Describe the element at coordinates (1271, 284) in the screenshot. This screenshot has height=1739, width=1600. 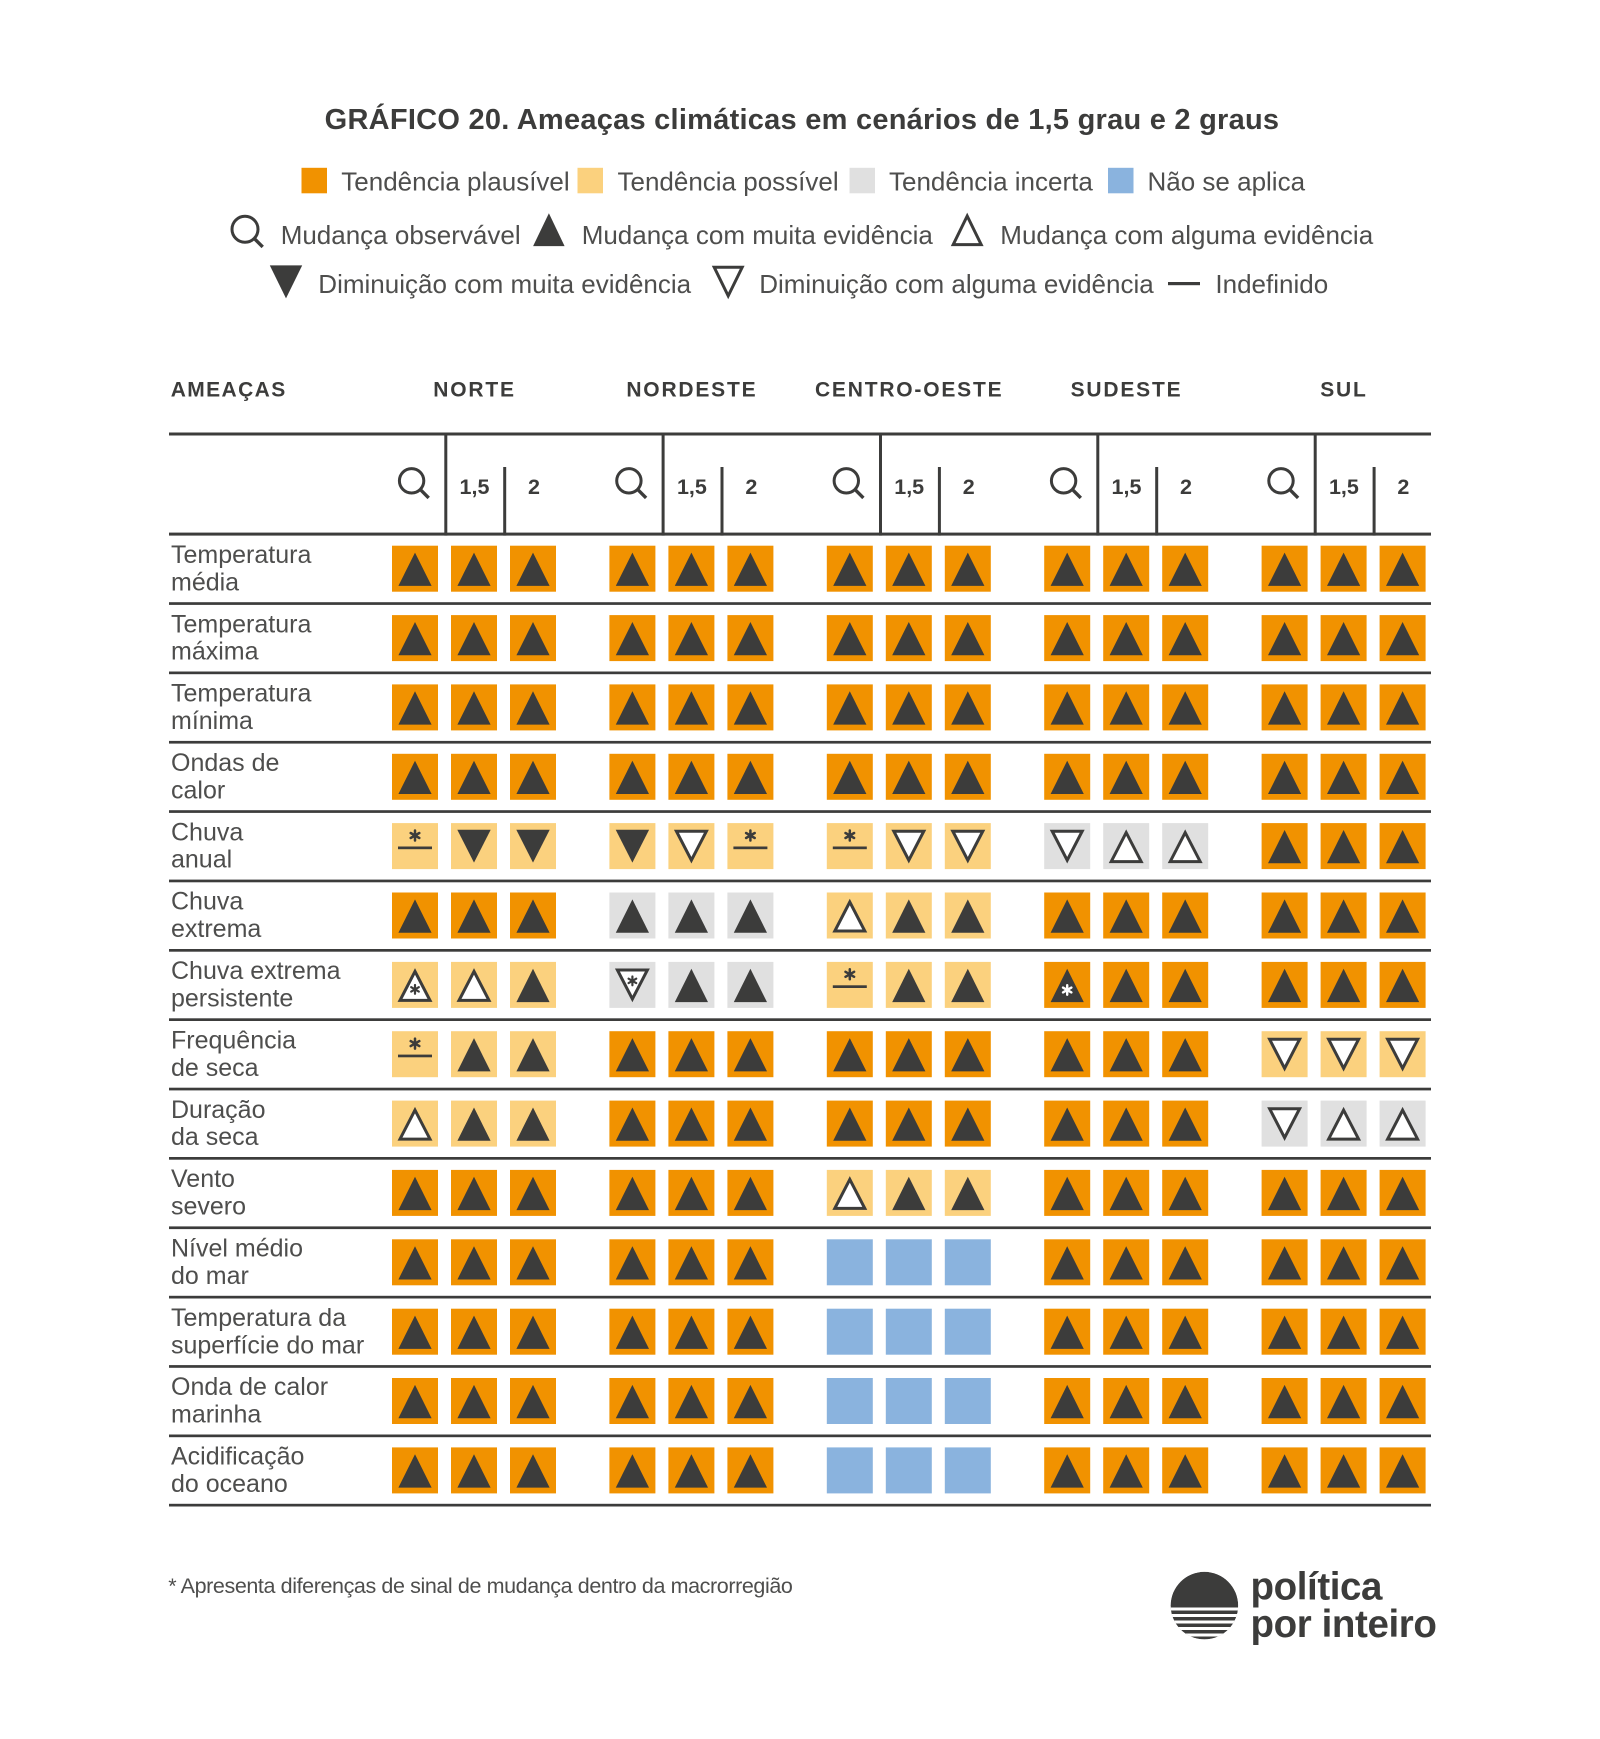
I see `svg-text: Indefinido` at that location.